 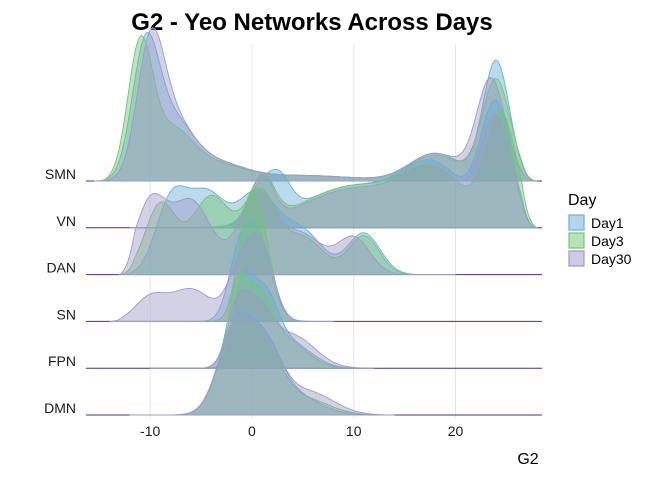 I want to click on ridge-row-fpn, so click(x=314, y=319).